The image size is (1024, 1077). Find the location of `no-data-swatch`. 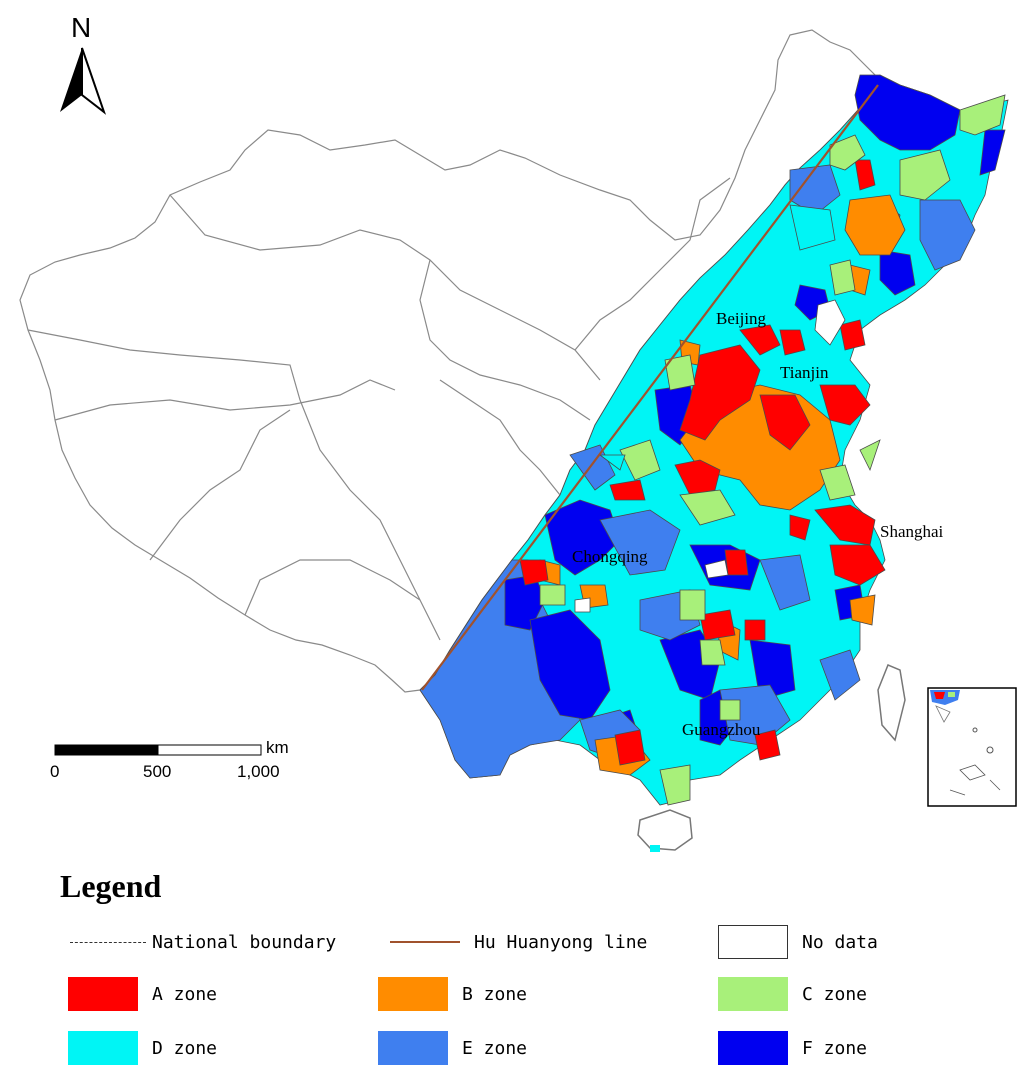

no-data-swatch is located at coordinates (753, 942).